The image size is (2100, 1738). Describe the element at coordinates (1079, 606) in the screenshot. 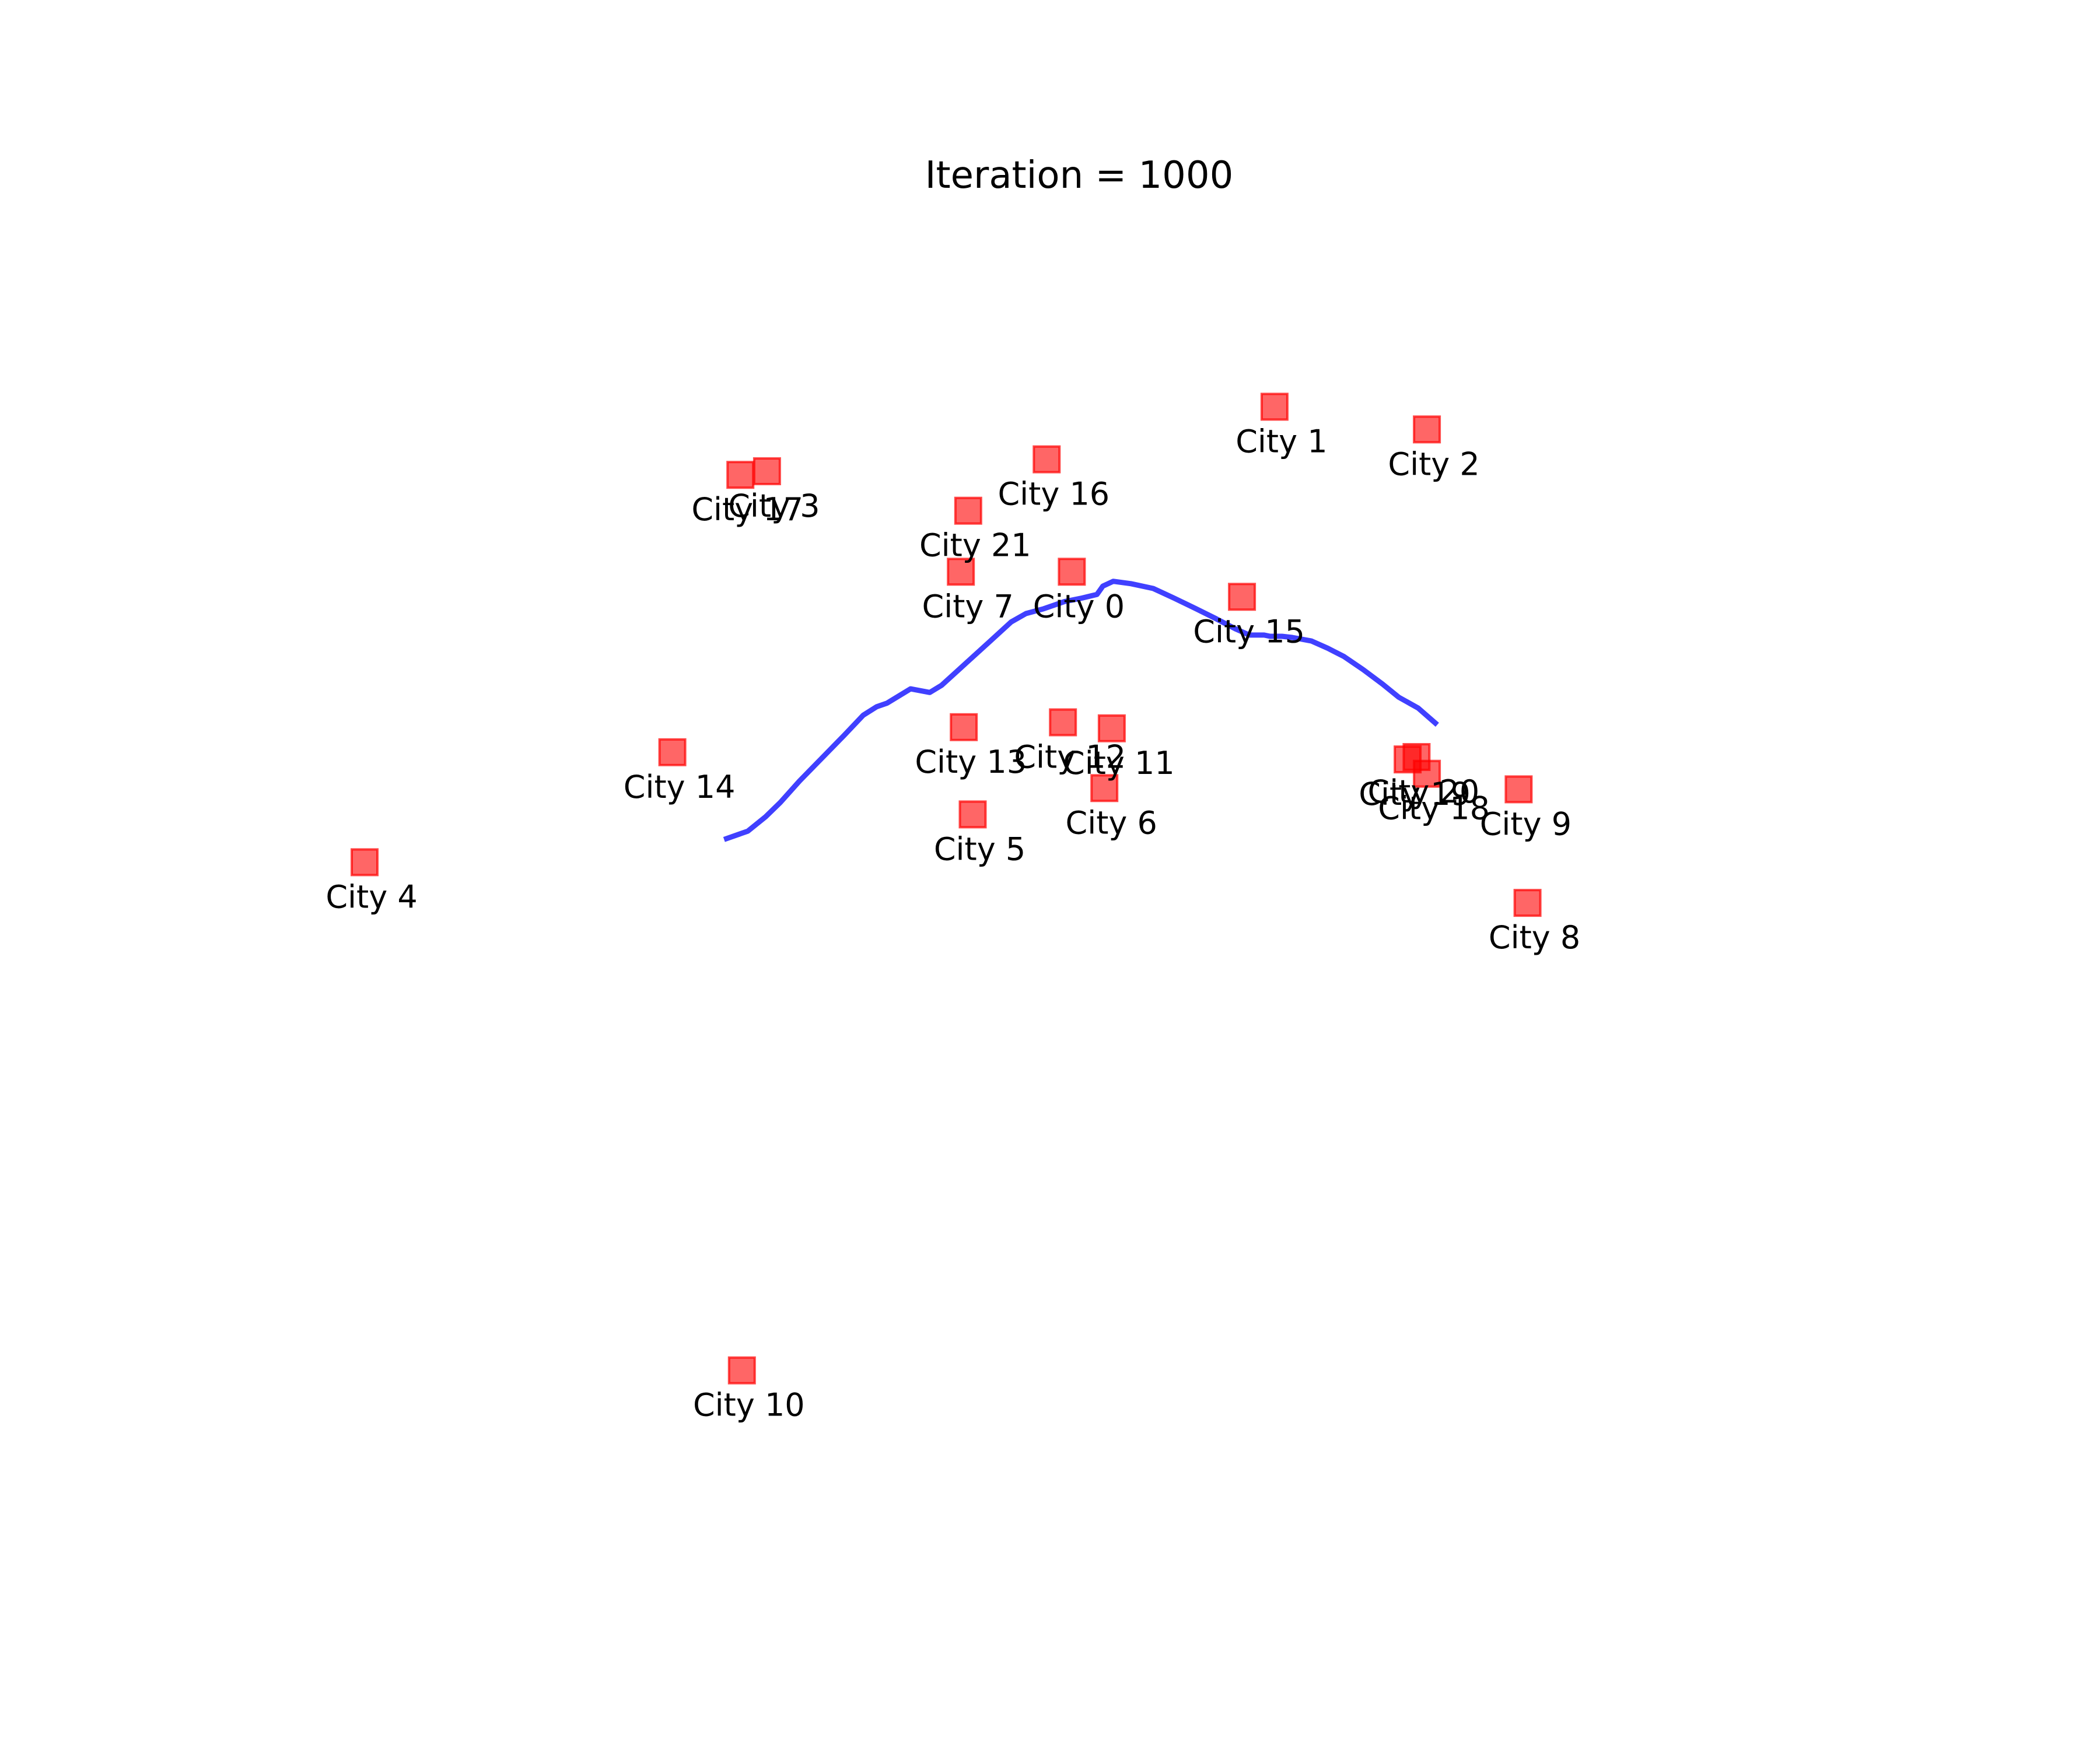

I see `city-label: City 0` at that location.